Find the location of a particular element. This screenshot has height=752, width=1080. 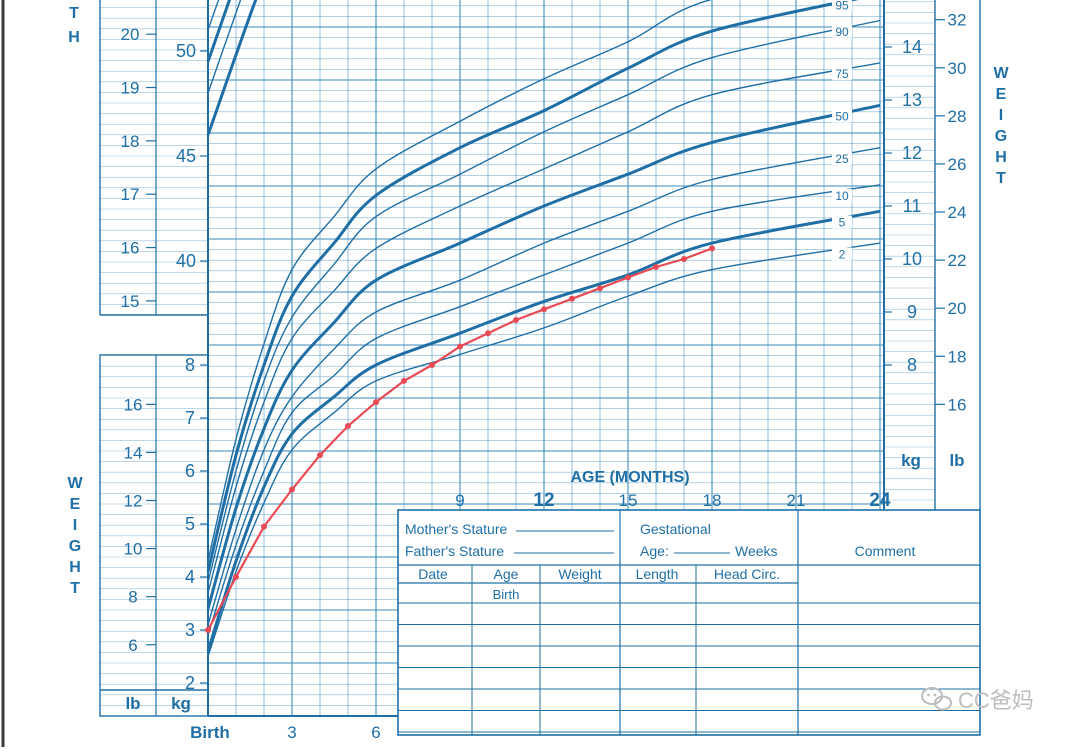

length-cm-tick: 40 is located at coordinates (186, 261).